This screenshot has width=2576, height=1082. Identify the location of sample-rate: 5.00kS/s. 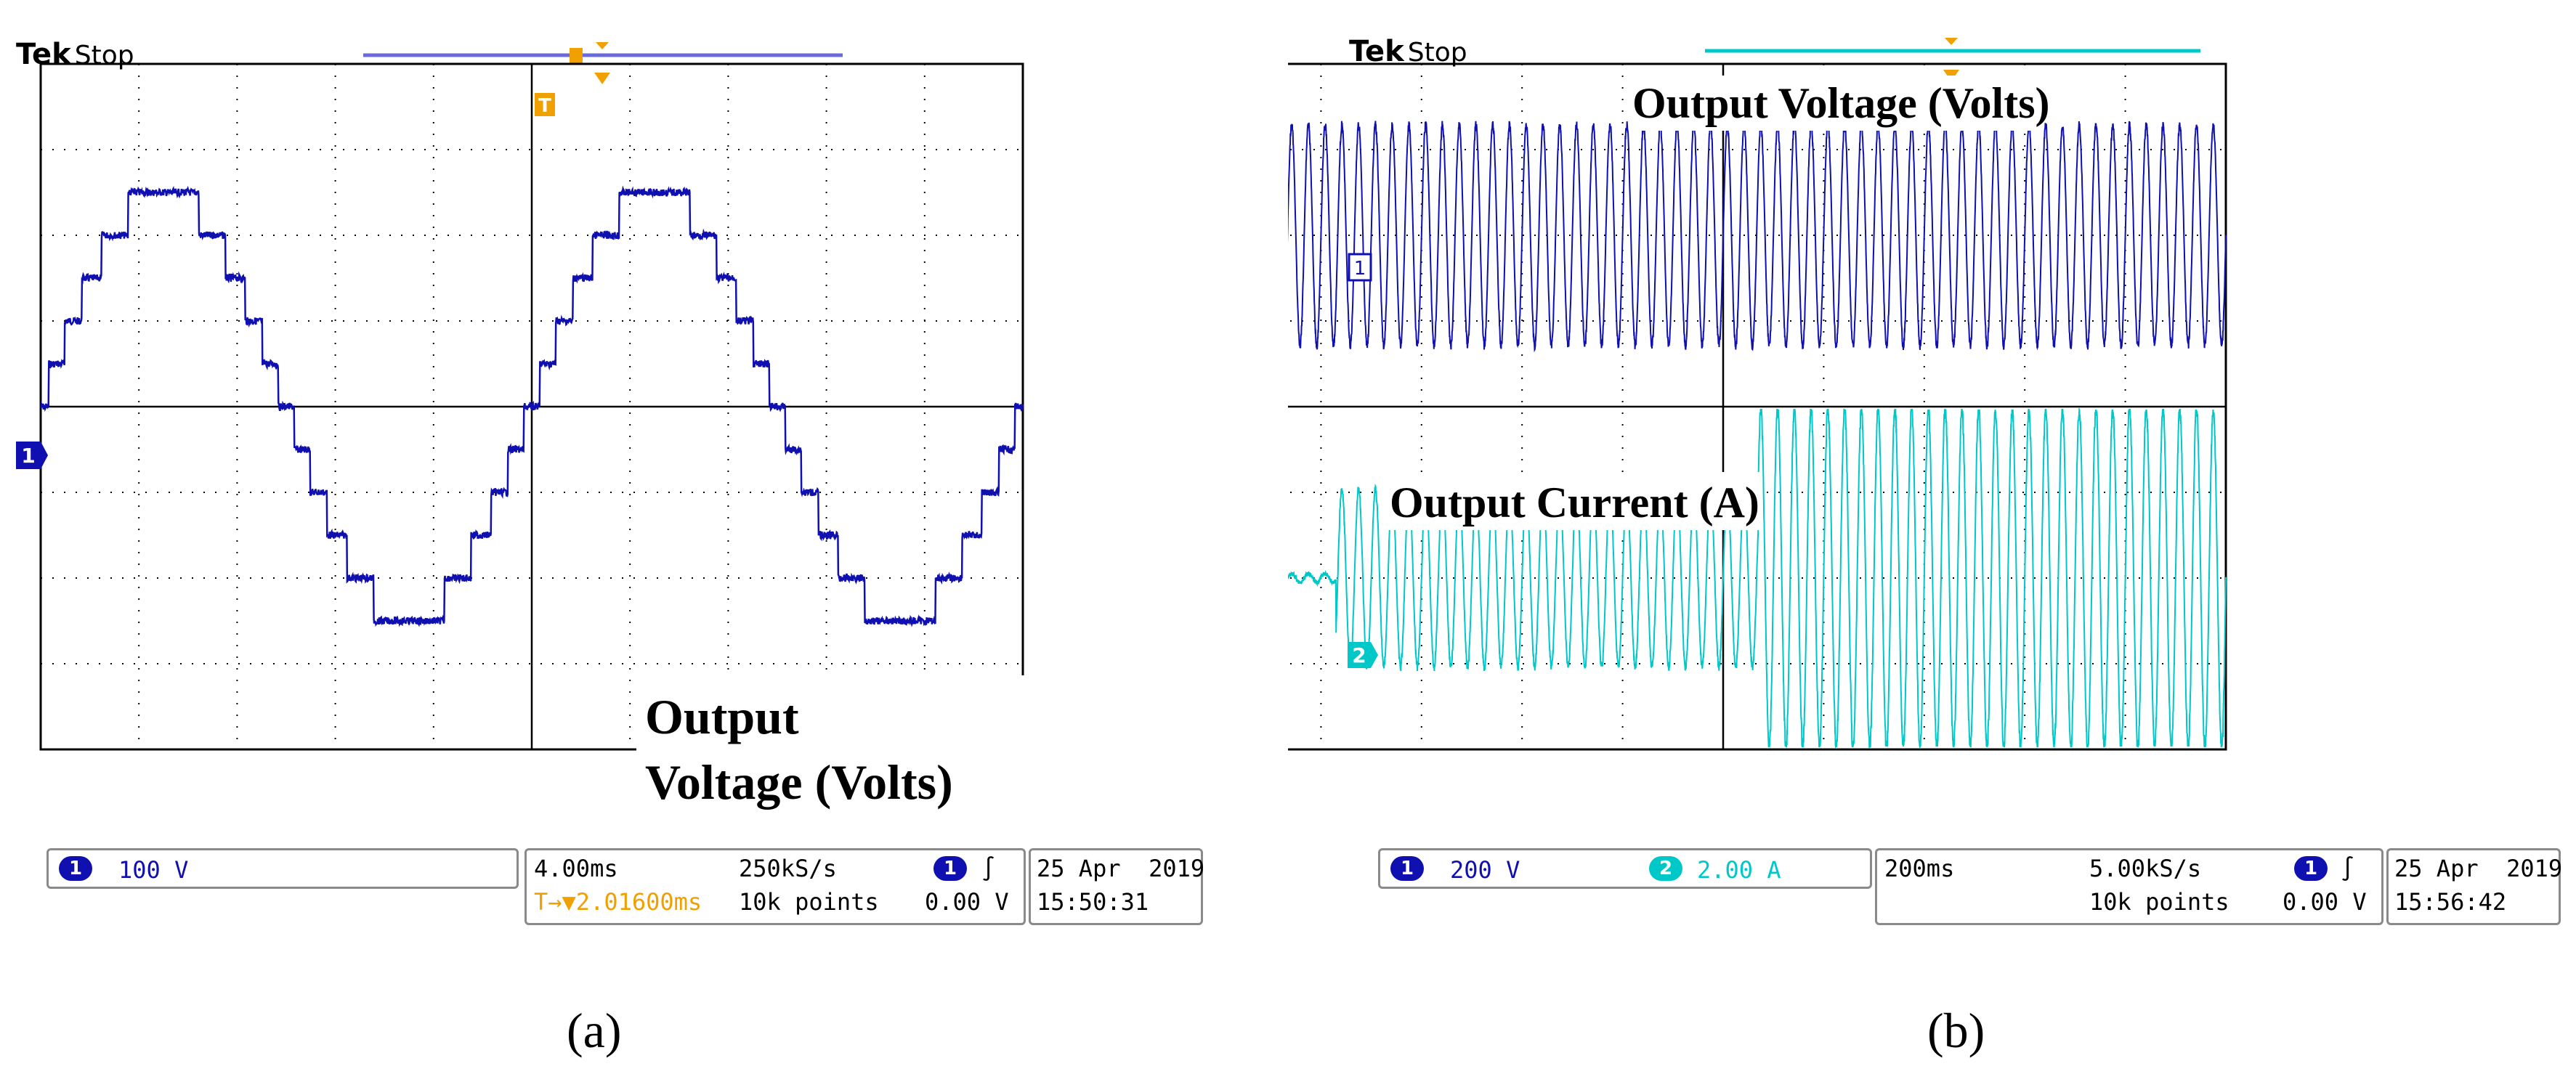
(2145, 869).